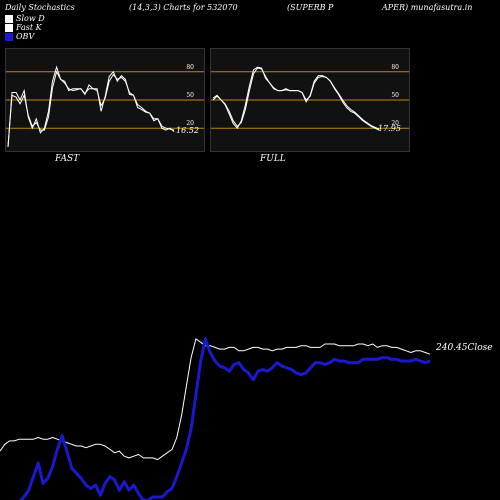  What do you see at coordinates (190, 123) in the screenshot?
I see `fast-level-20-tick: 20` at bounding box center [190, 123].